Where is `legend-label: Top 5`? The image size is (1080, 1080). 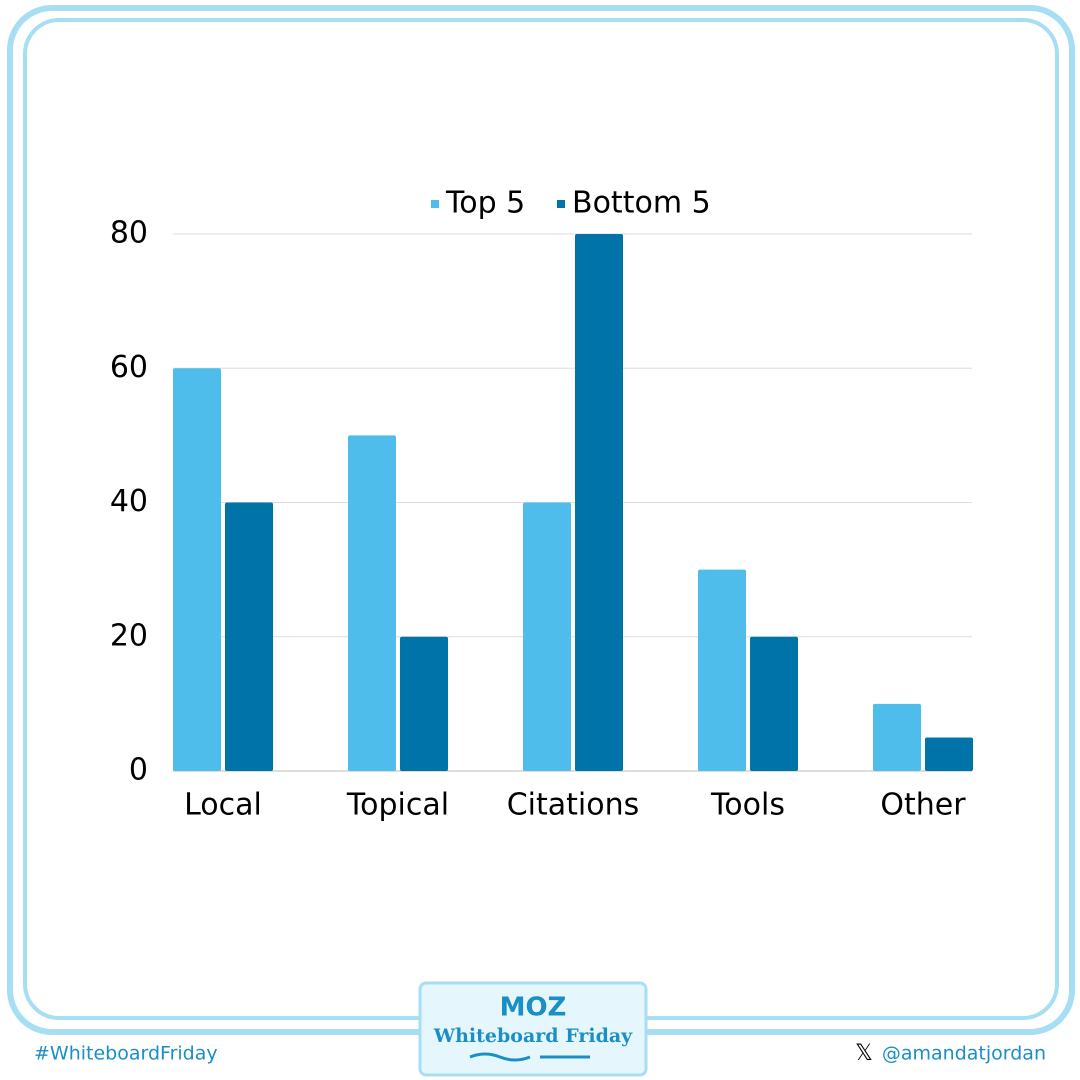 legend-label: Top 5 is located at coordinates (485, 203).